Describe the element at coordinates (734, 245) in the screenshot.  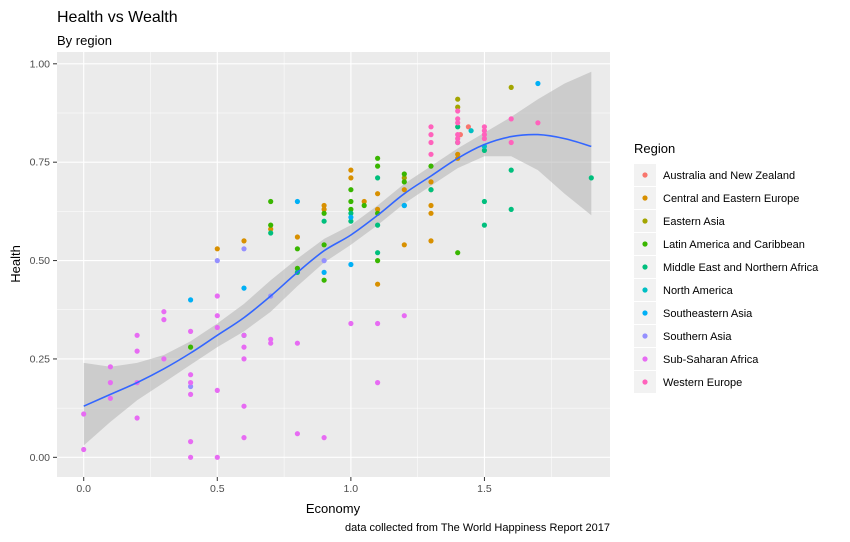
I see `legend-label: Latin America and Caribbean` at that location.